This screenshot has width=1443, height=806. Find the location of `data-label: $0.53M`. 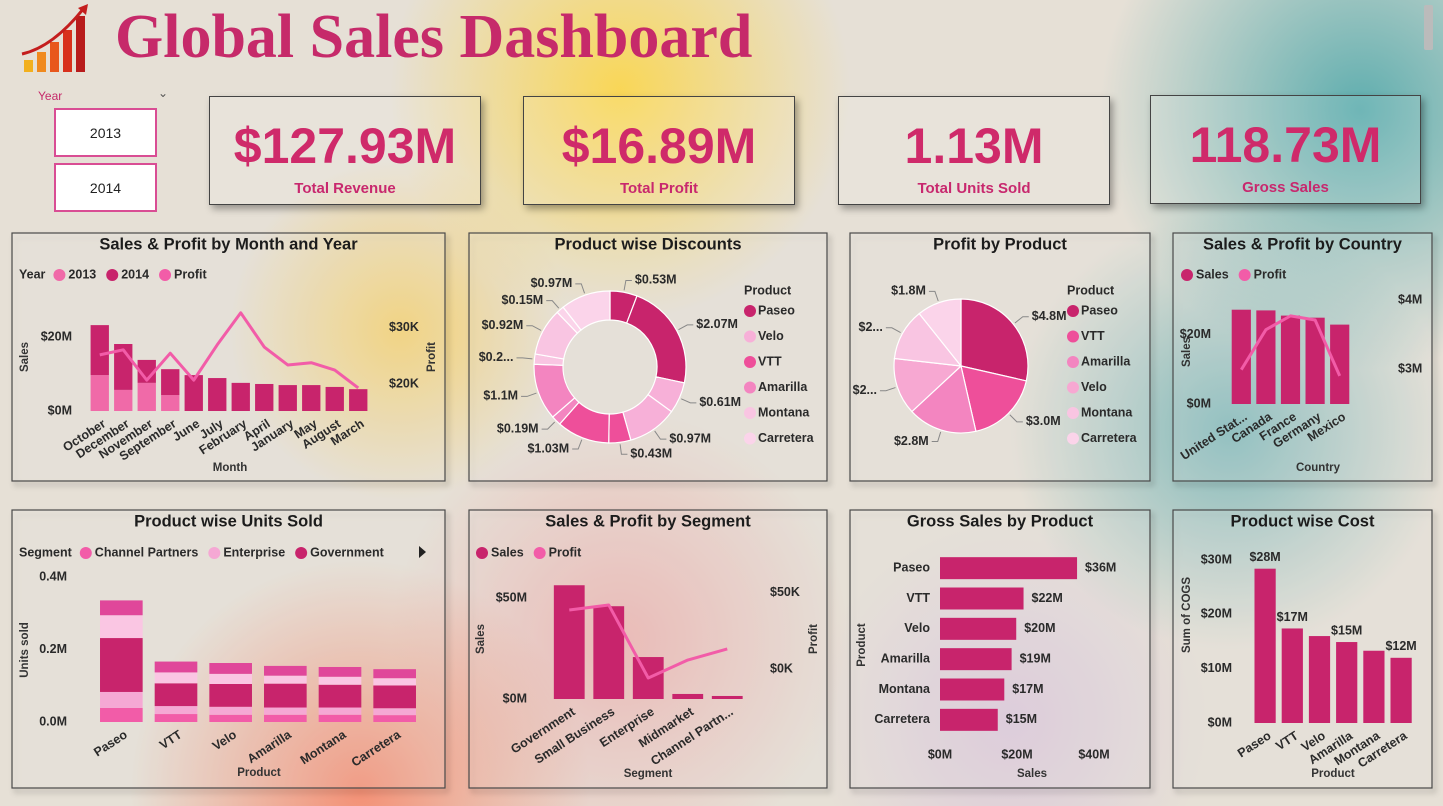

data-label: $0.53M is located at coordinates (656, 280).